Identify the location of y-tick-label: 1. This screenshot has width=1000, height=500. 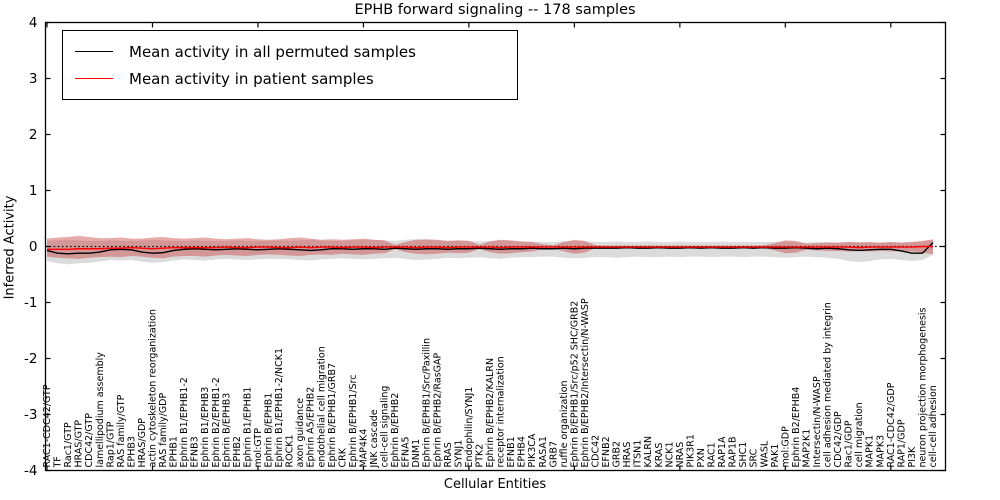
(33, 191).